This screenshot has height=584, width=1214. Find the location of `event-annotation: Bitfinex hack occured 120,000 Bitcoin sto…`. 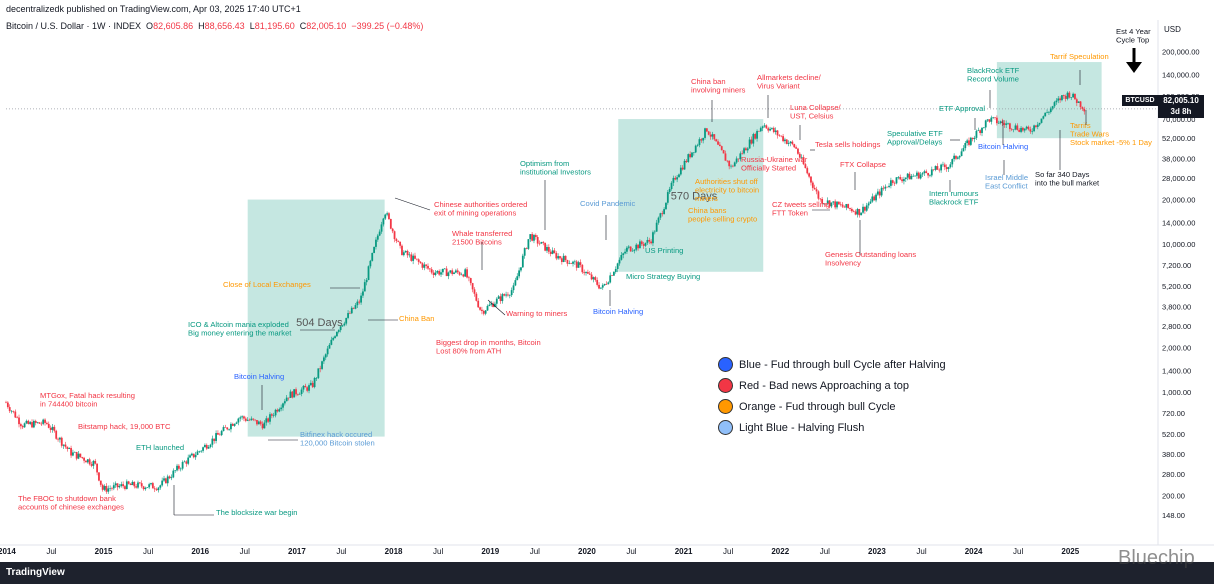

event-annotation: Bitfinex hack occured 120,000 Bitcoin sto… is located at coordinates (337, 439).